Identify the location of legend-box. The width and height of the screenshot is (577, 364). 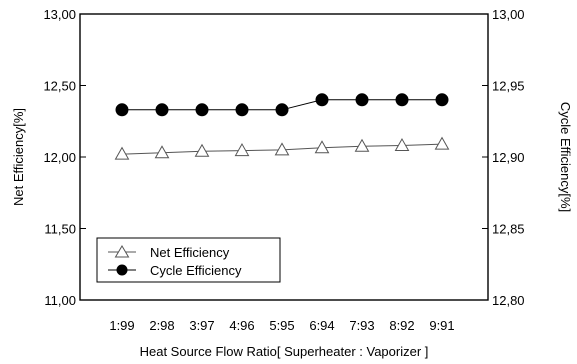
(188, 260).